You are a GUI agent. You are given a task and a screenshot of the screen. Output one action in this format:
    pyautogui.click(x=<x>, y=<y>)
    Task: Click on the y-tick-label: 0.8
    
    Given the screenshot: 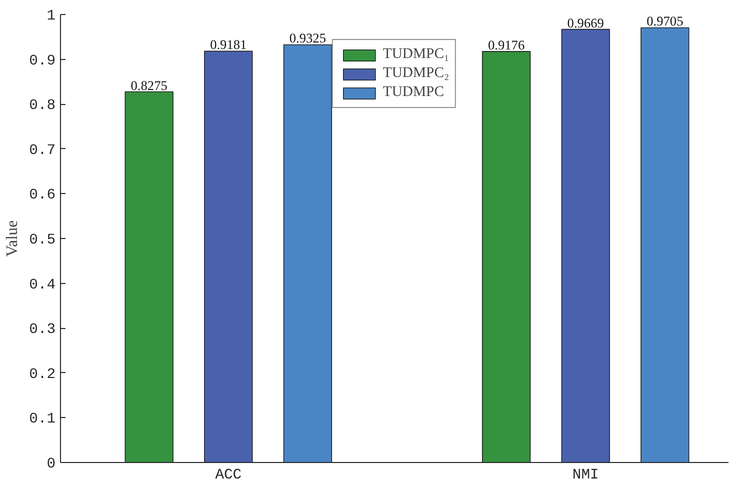 What is the action you would take?
    pyautogui.click(x=42, y=106)
    